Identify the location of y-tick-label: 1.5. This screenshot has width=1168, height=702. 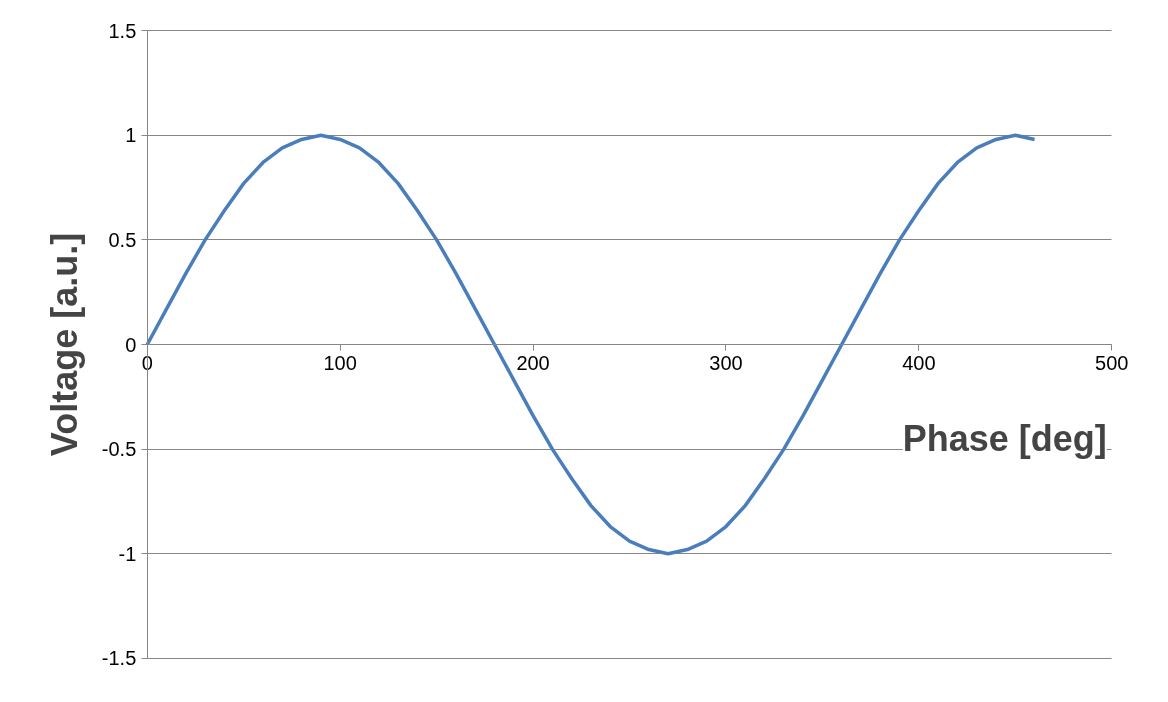
(122, 30).